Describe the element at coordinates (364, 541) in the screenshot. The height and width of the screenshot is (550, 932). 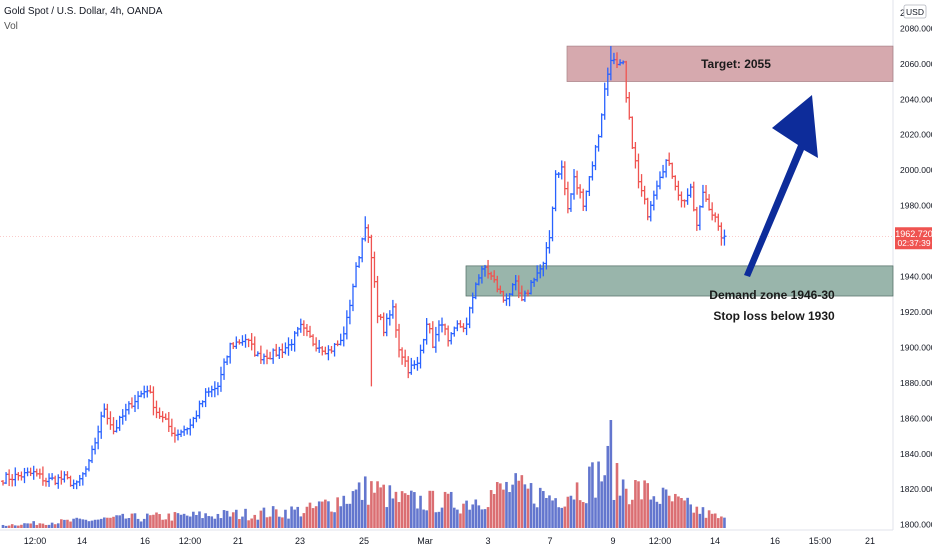
I see `time-tick-label: 25` at that location.